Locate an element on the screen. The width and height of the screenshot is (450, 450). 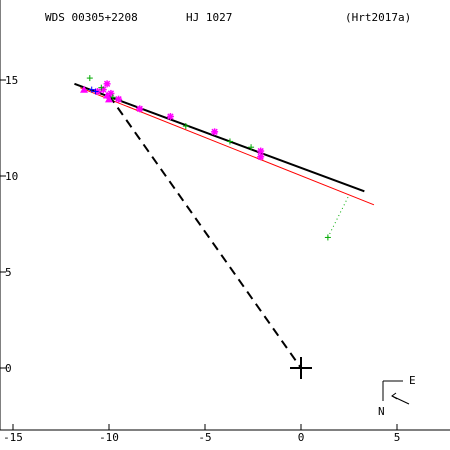
wds-id: WDS 00305+2208 is located at coordinates (91, 17).